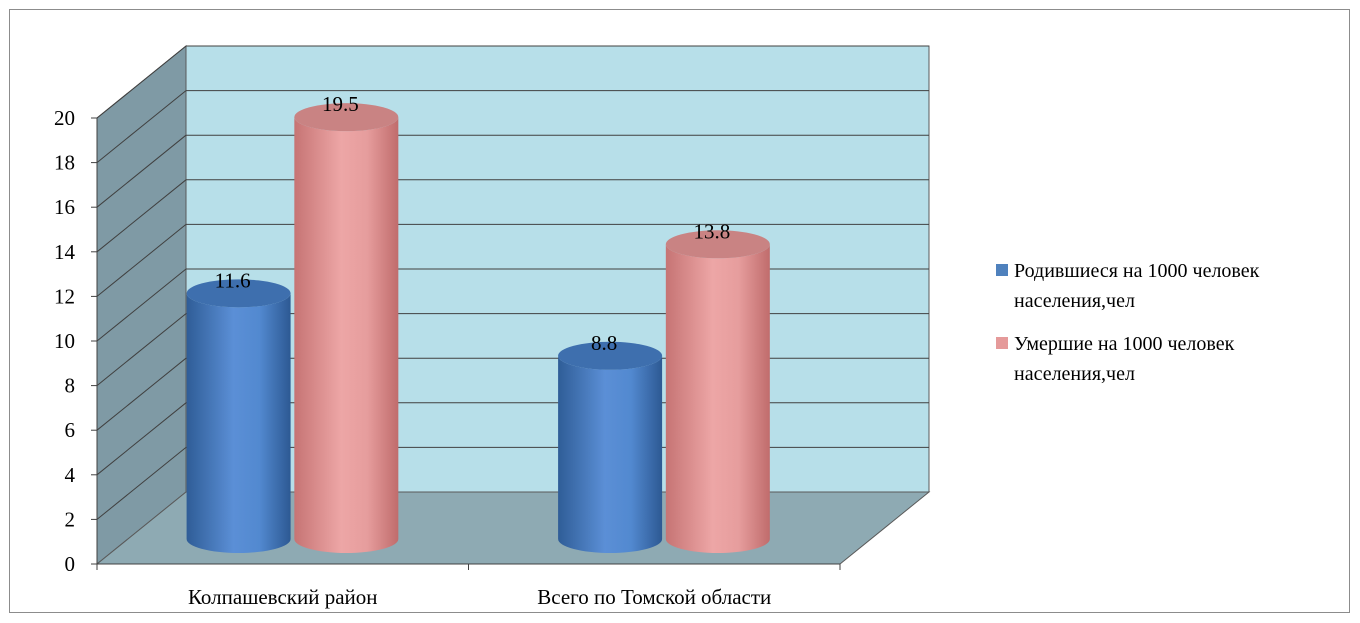 Image resolution: width=1360 pixels, height=623 pixels. Describe the element at coordinates (233, 280) in the screenshot. I see `data-label: 11.6` at that location.